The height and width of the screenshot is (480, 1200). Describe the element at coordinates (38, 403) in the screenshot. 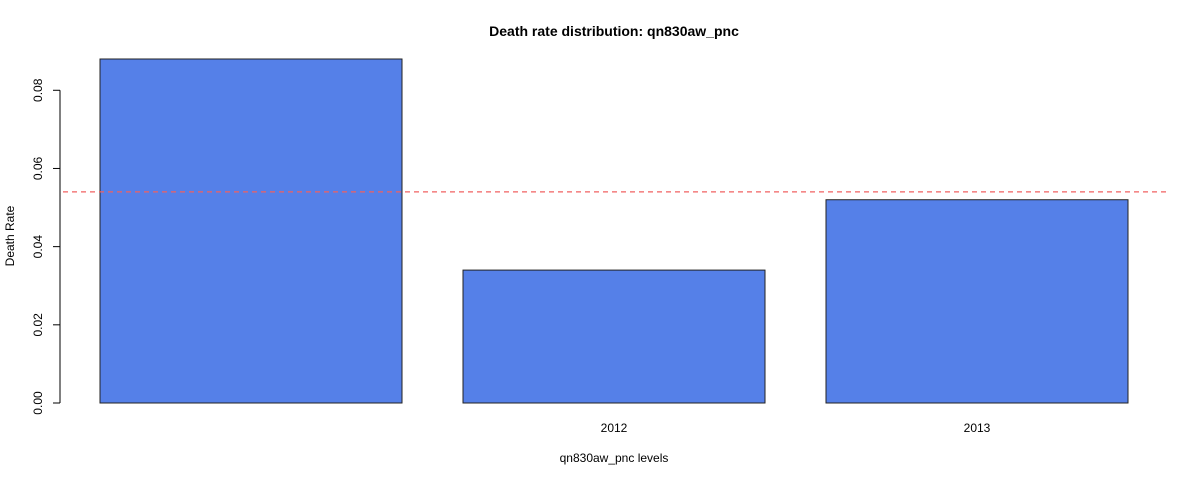

I see `y-tick-label: 0.00` at that location.